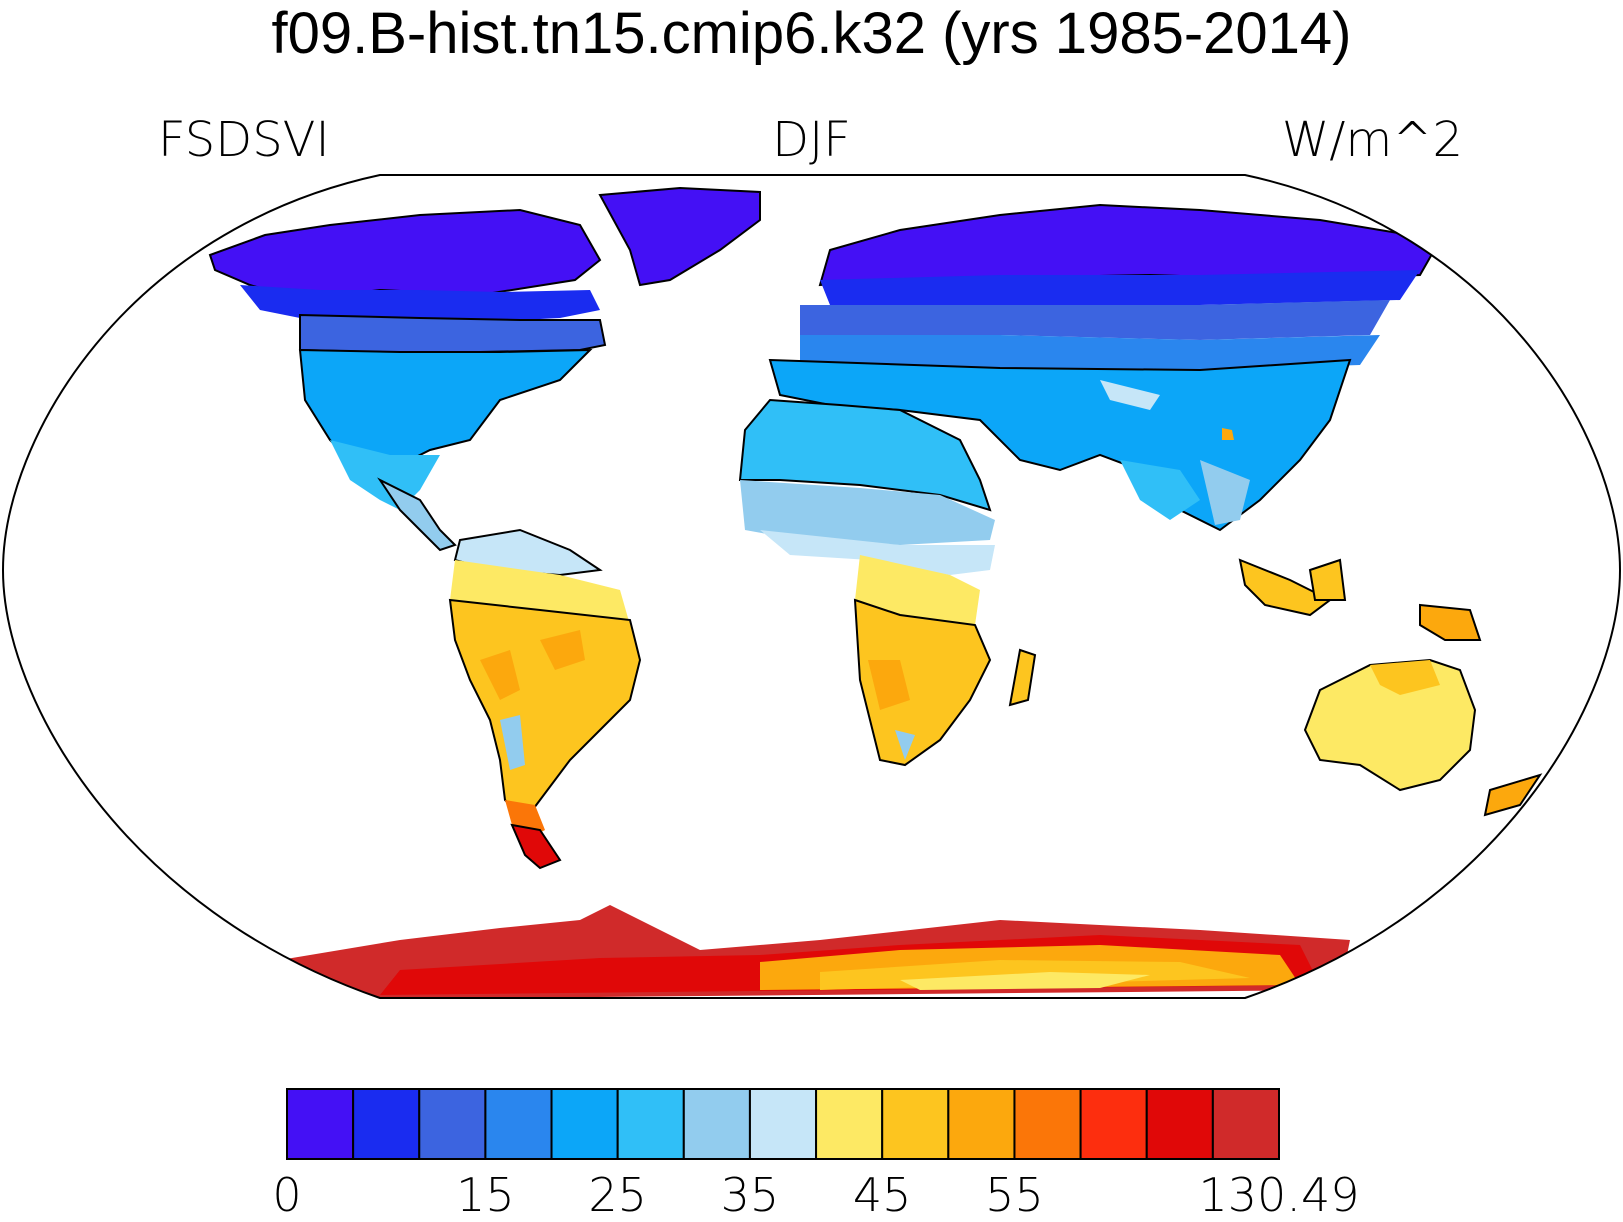  What do you see at coordinates (750, 1195) in the screenshot?
I see `colorbar-tick-label: 35` at bounding box center [750, 1195].